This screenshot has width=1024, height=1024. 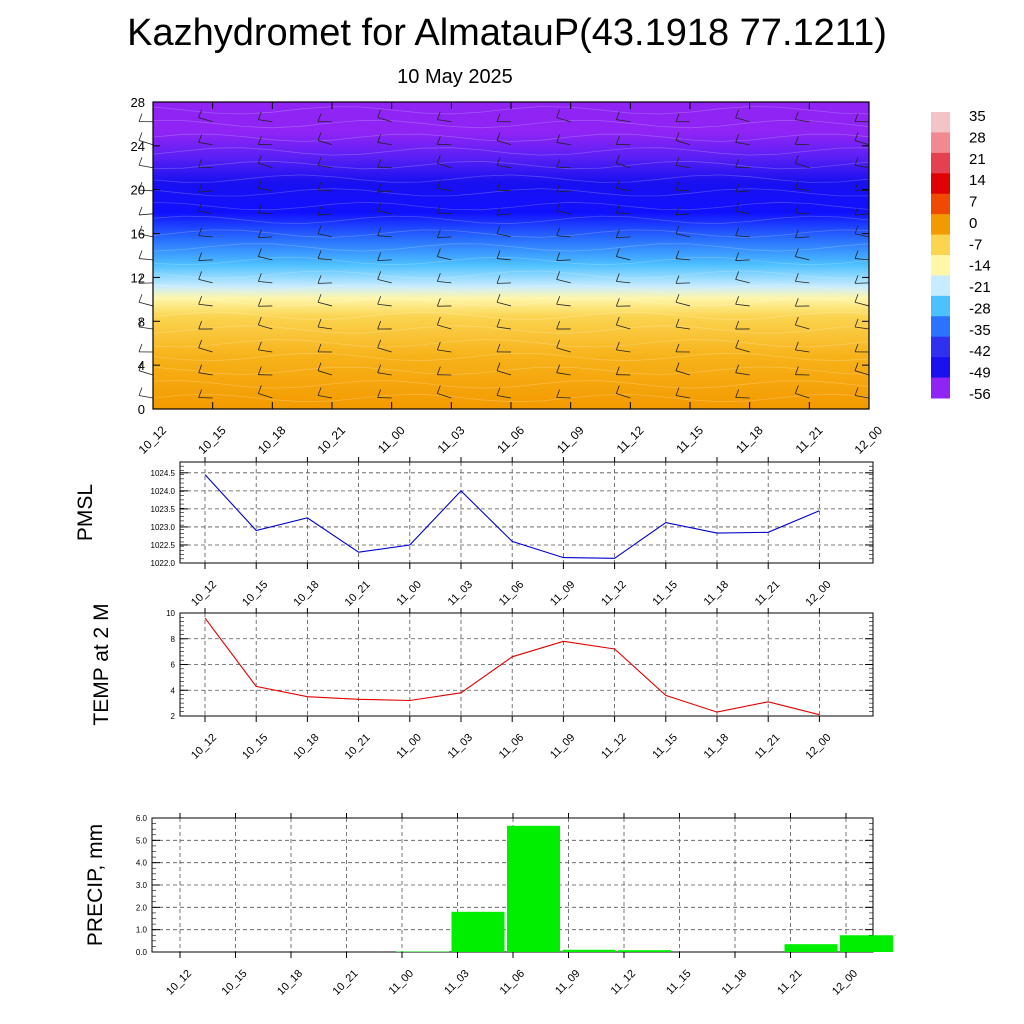 I want to click on colorbar-label: 14, so click(x=977, y=180).